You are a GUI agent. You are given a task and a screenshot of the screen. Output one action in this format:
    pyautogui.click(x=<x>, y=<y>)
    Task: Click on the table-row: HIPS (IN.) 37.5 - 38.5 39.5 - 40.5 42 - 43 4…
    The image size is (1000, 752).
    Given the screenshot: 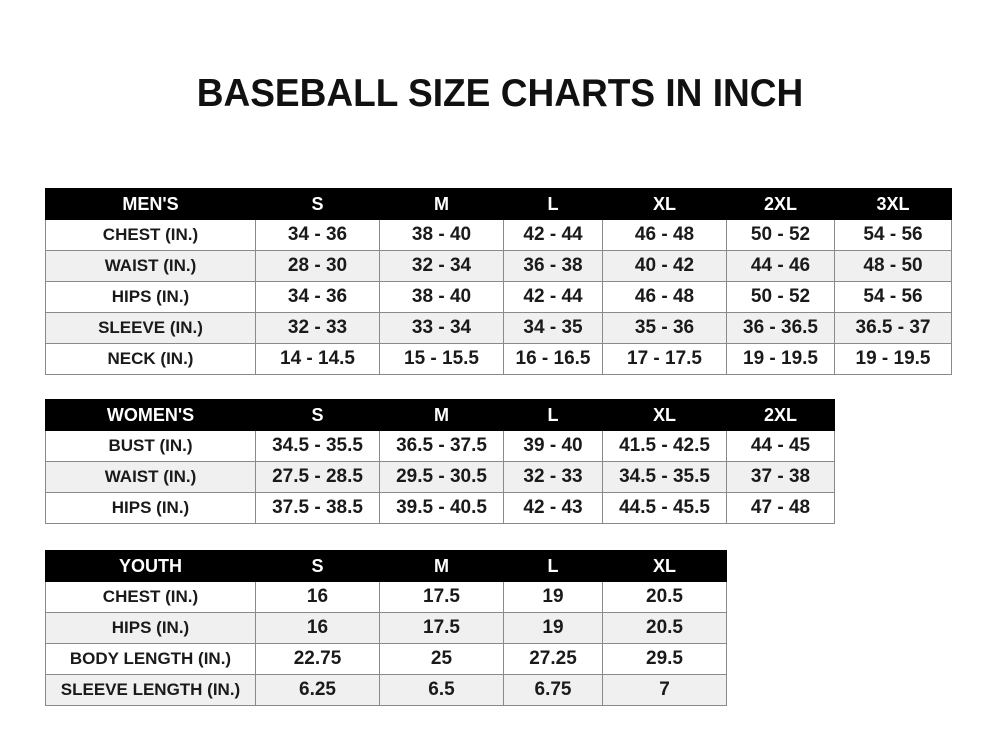 What is the action you would take?
    pyautogui.click(x=440, y=508)
    